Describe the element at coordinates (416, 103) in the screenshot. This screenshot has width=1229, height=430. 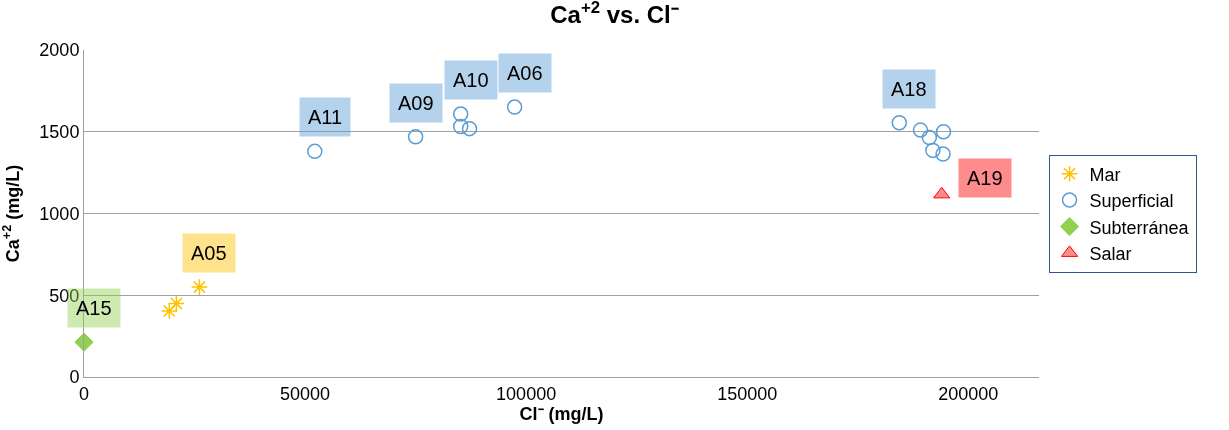
I see `annotation: A09` at that location.